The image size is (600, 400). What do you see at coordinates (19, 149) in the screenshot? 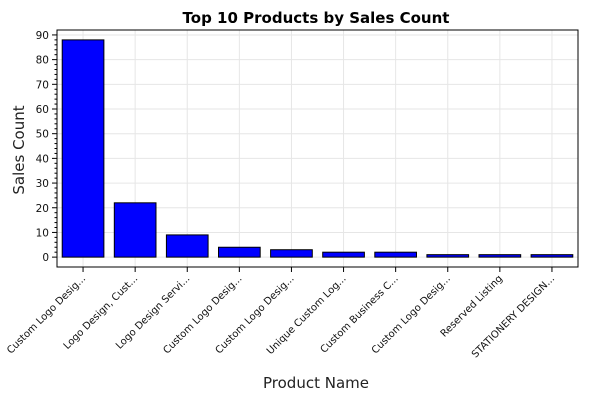
I see `y-axis-label: Sales Count` at bounding box center [19, 149].